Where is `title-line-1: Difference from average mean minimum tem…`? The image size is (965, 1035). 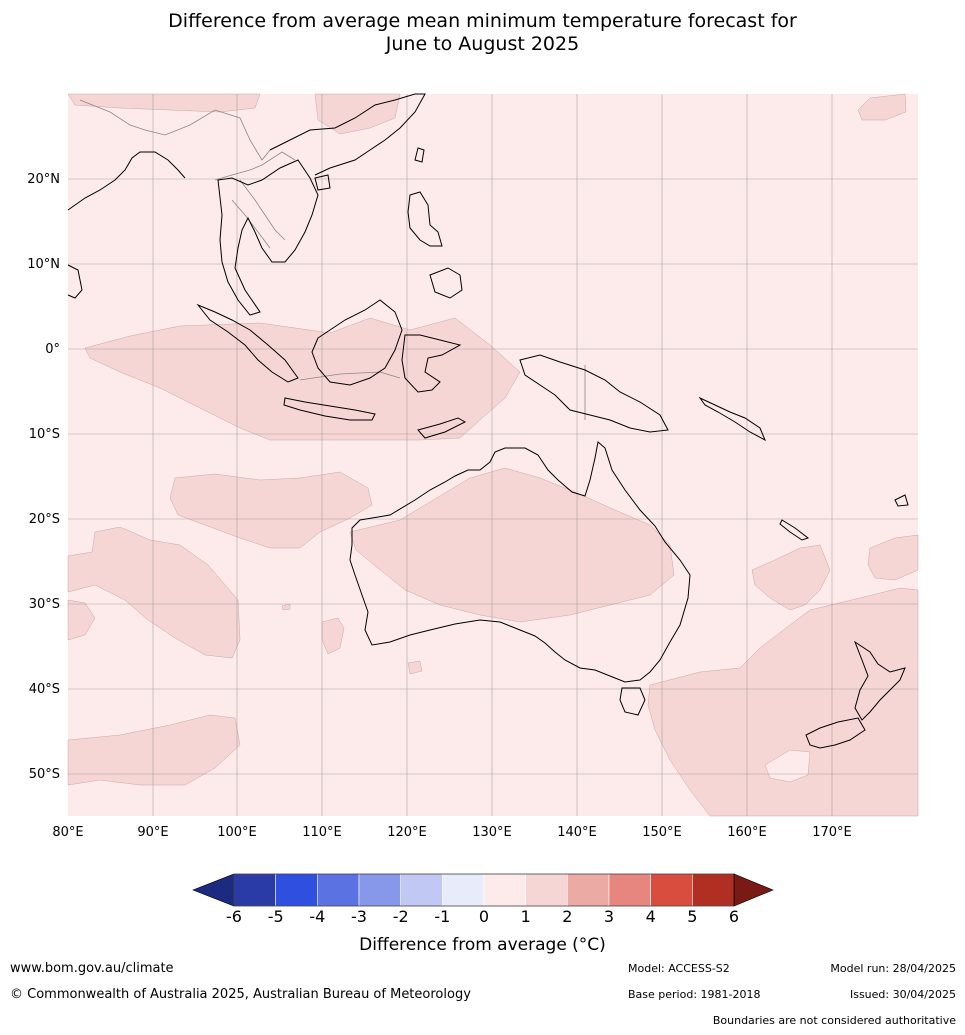 title-line-1: Difference from average mean minimum tem… is located at coordinates (482, 21).